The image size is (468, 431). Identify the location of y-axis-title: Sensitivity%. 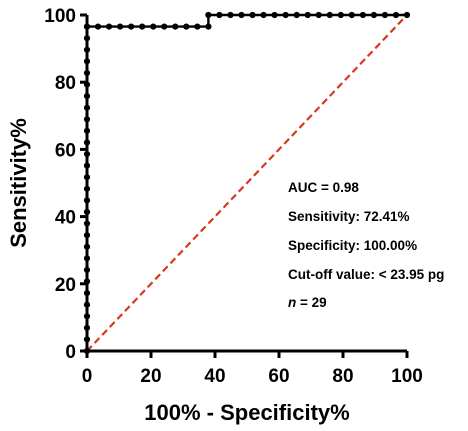
(18, 183).